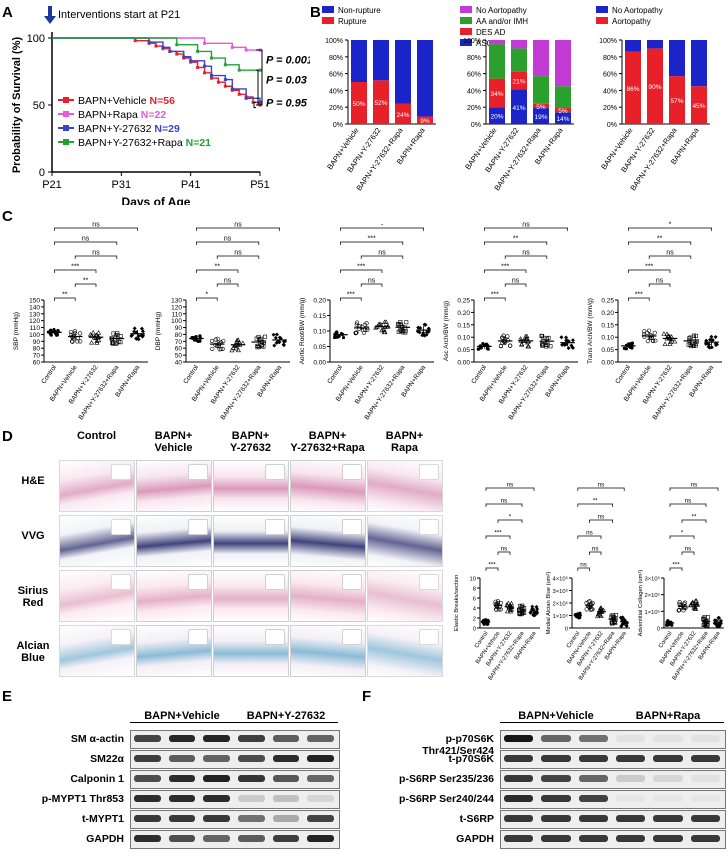 This screenshot has height=863, width=728. I want to click on bar-segment-rupture, so click(425, 120).